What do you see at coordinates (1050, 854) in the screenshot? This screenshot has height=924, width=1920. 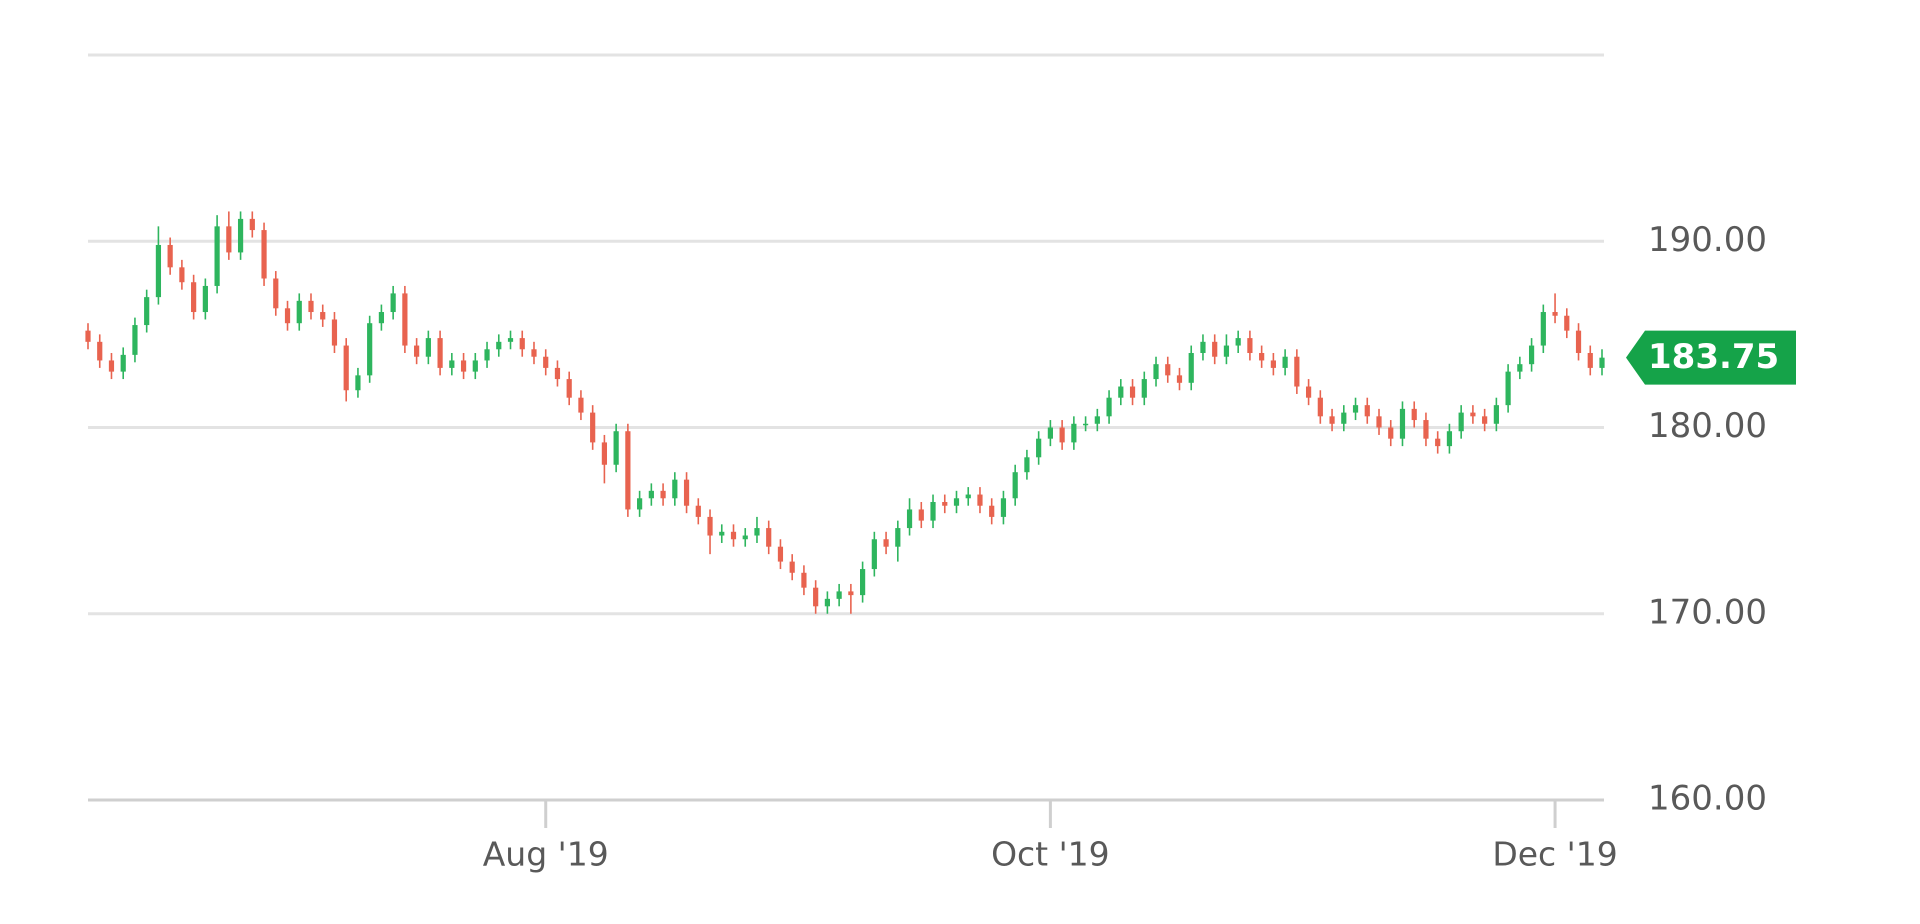 I see `x-tick-label: Oct '19` at bounding box center [1050, 854].